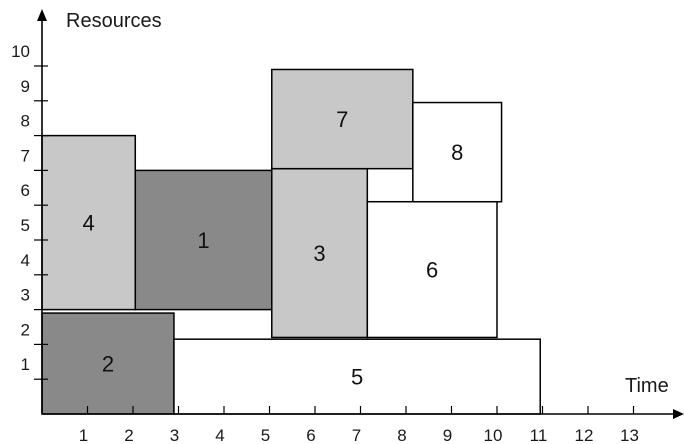 This screenshot has width=684, height=444. Describe the element at coordinates (20, 51) in the screenshot. I see `y-tick-label: 10` at that location.